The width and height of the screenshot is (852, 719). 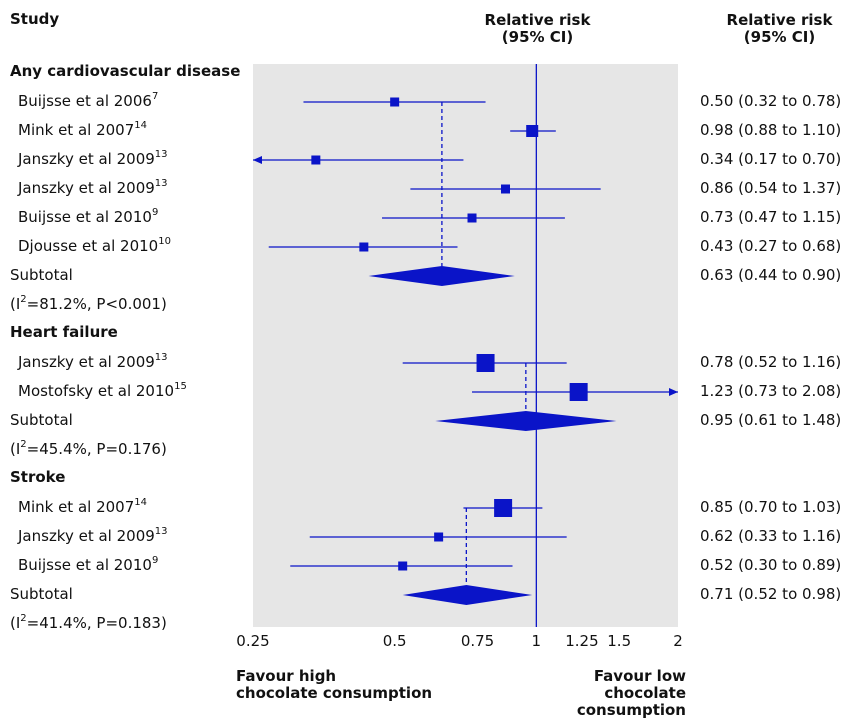 What do you see at coordinates (639, 684) in the screenshot?
I see `favour-low-line1: Favour low chocolate` at bounding box center [639, 684].